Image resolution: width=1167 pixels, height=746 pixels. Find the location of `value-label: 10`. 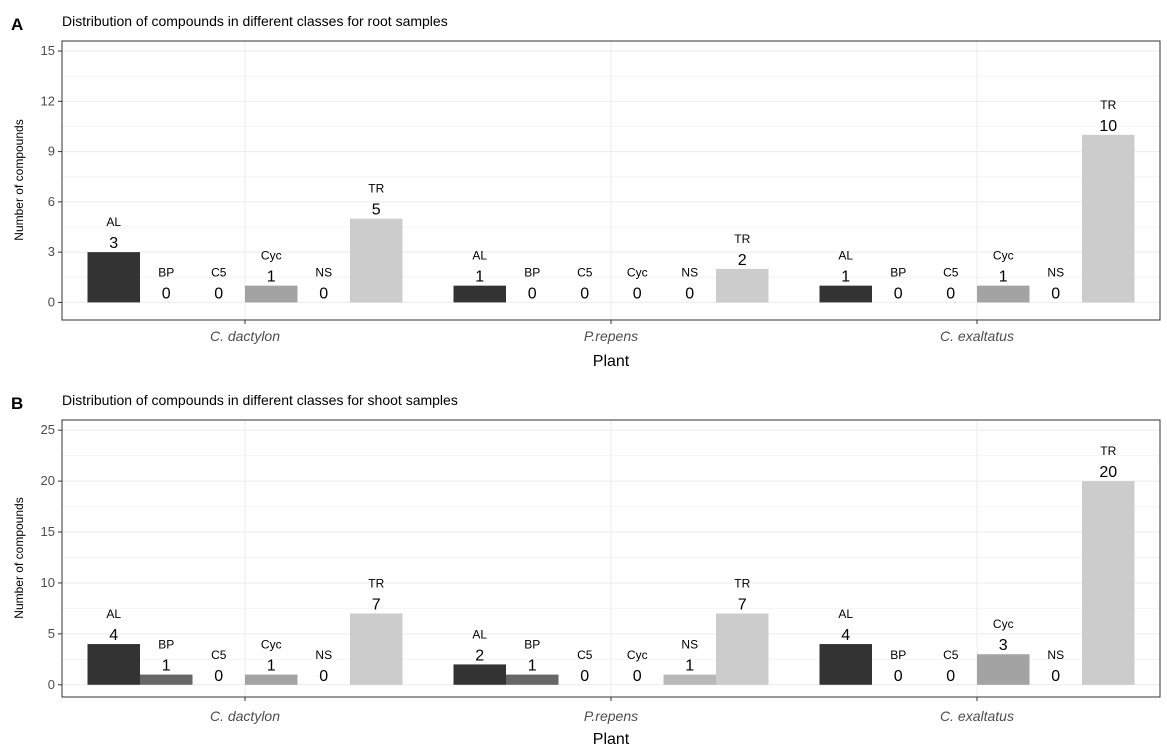

value-label: 10 is located at coordinates (1108, 126).